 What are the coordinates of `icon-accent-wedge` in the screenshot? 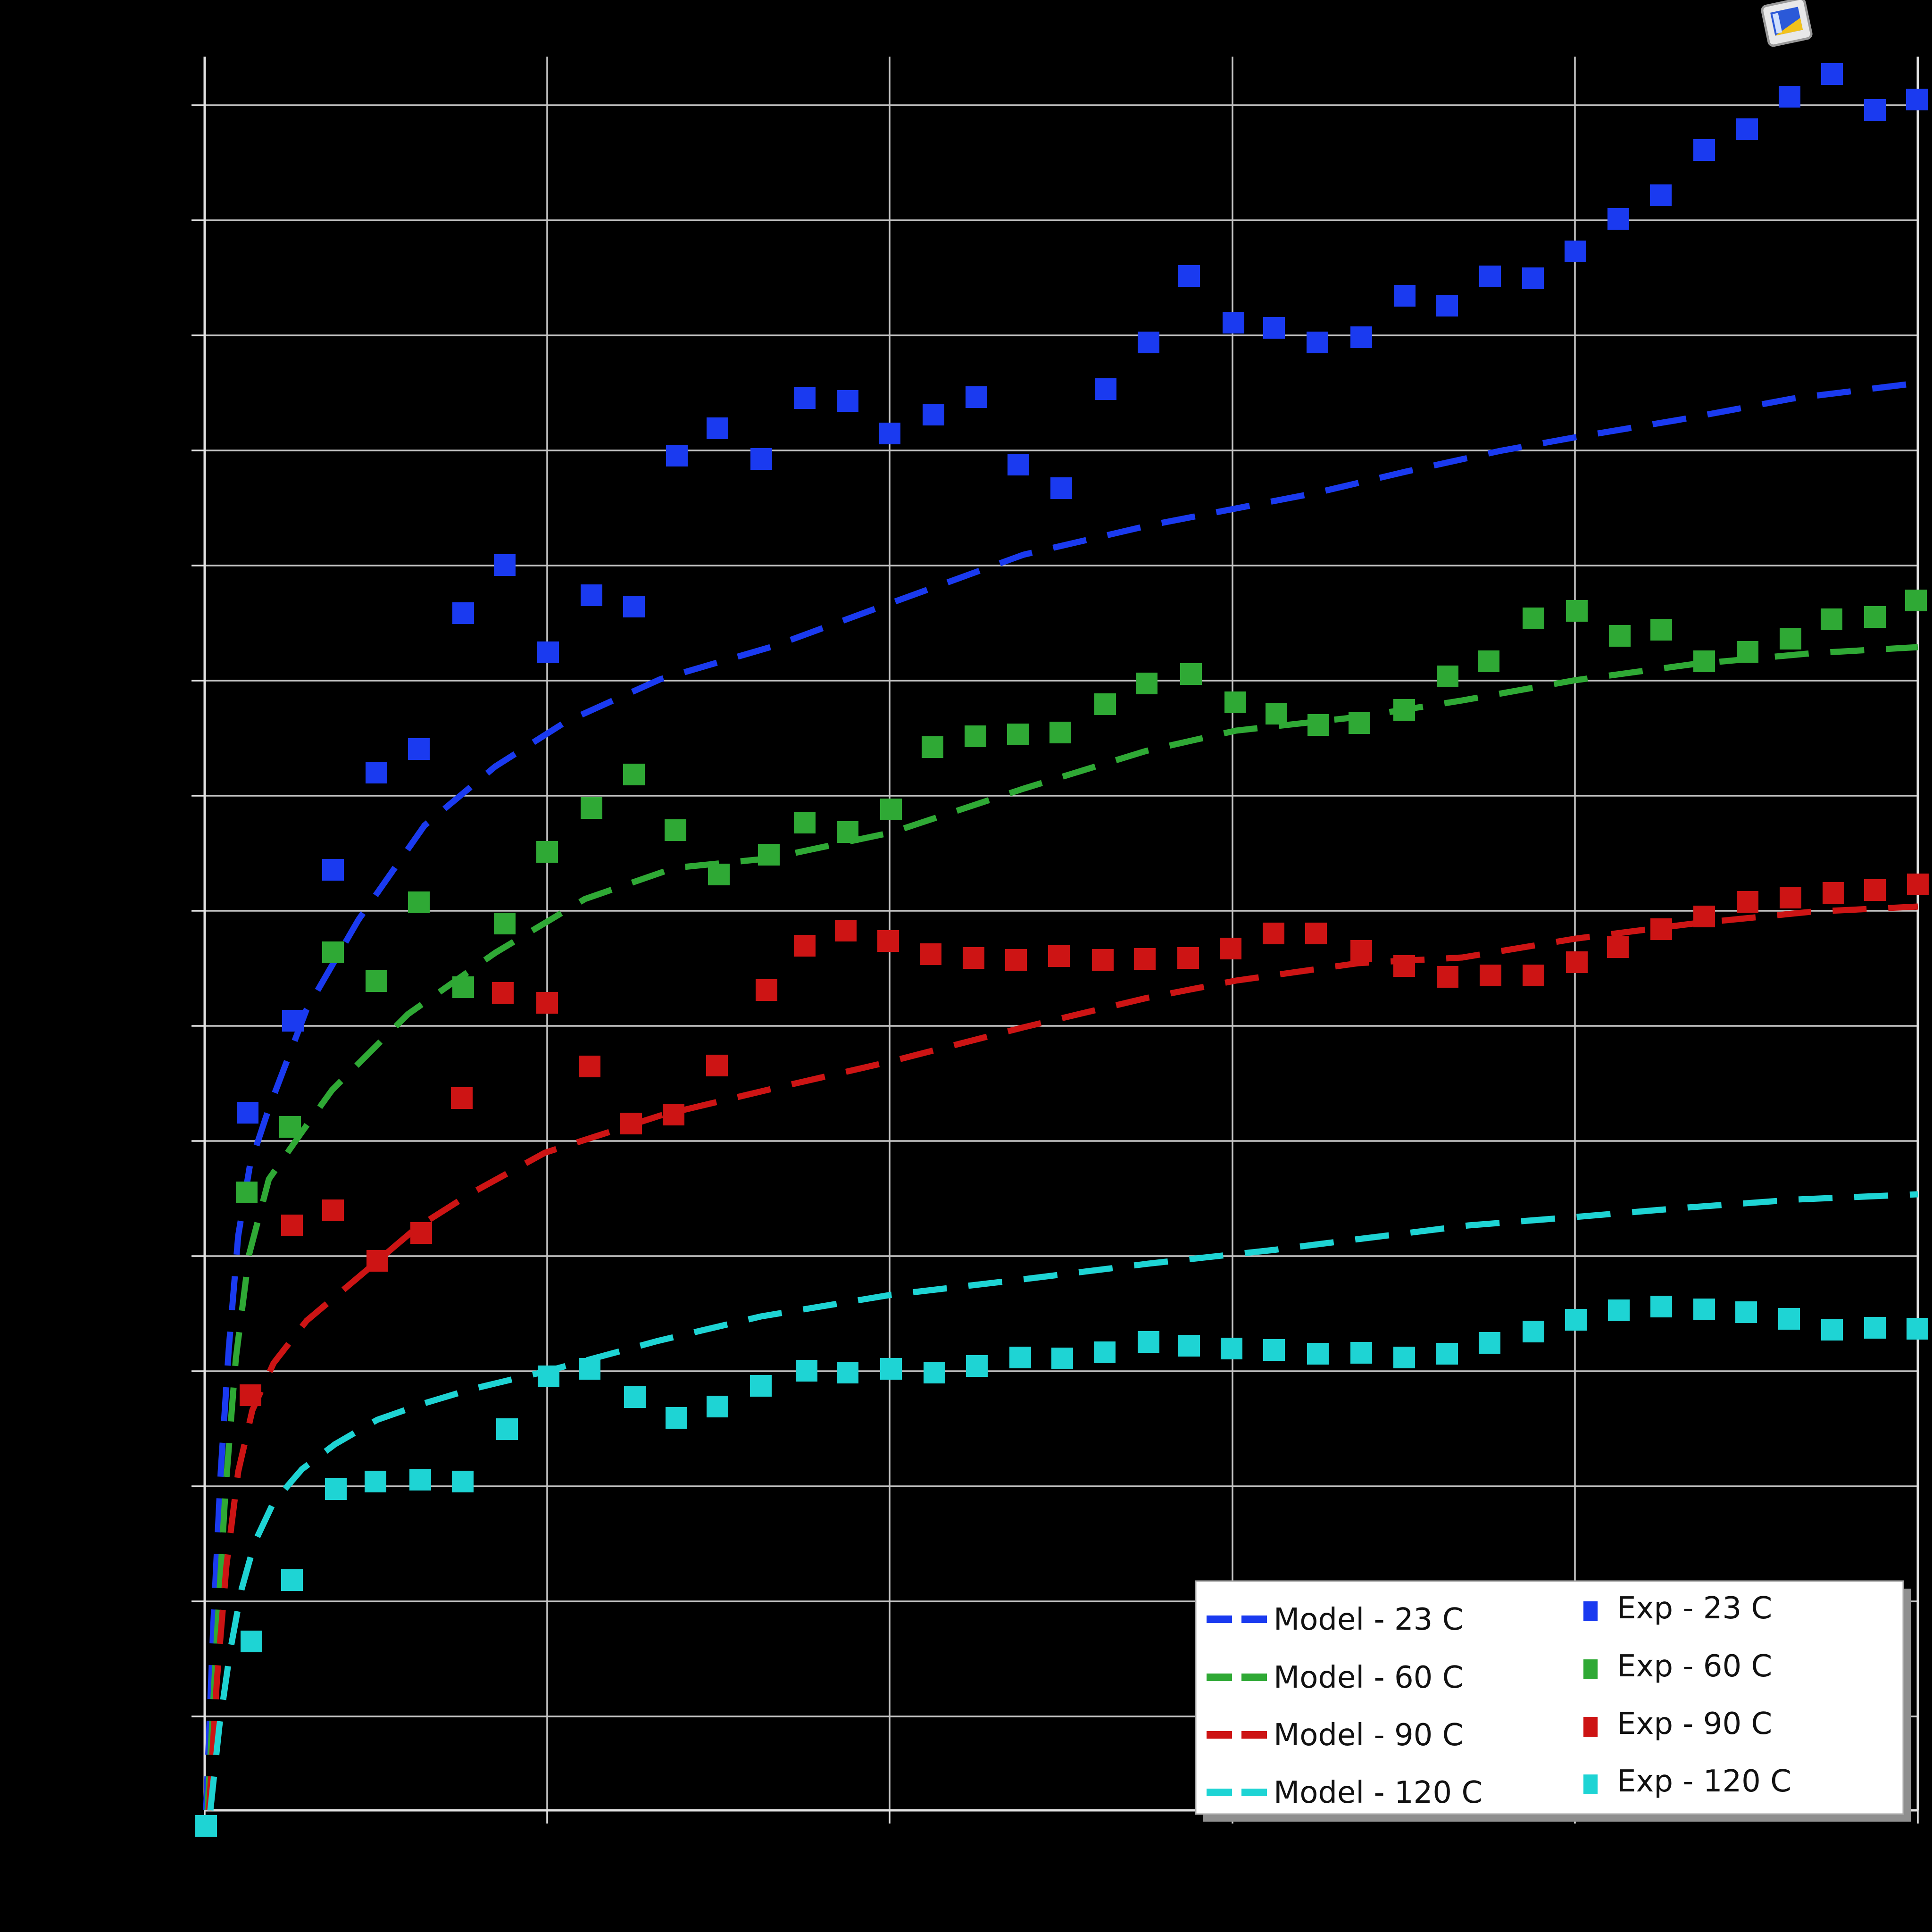 It's located at (1789, 26).